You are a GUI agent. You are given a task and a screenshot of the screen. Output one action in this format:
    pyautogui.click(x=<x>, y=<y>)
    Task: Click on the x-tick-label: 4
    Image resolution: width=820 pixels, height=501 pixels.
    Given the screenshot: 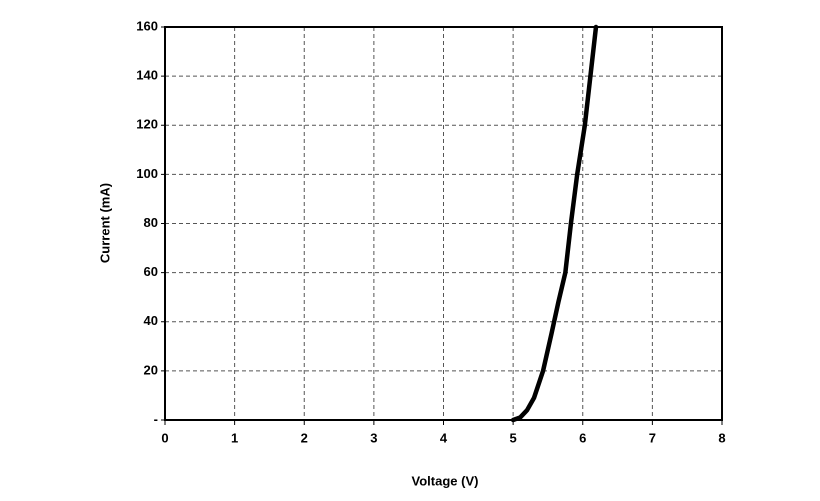 What is the action you would take?
    pyautogui.click(x=444, y=437)
    